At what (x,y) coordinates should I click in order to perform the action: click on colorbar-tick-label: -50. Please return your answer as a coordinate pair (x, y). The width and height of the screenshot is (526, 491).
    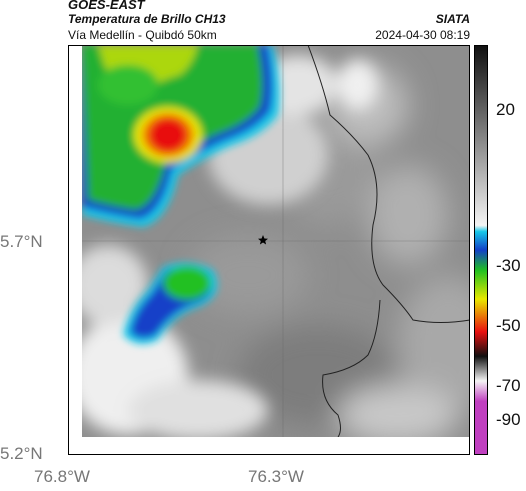
    Looking at the image, I should click on (508, 325).